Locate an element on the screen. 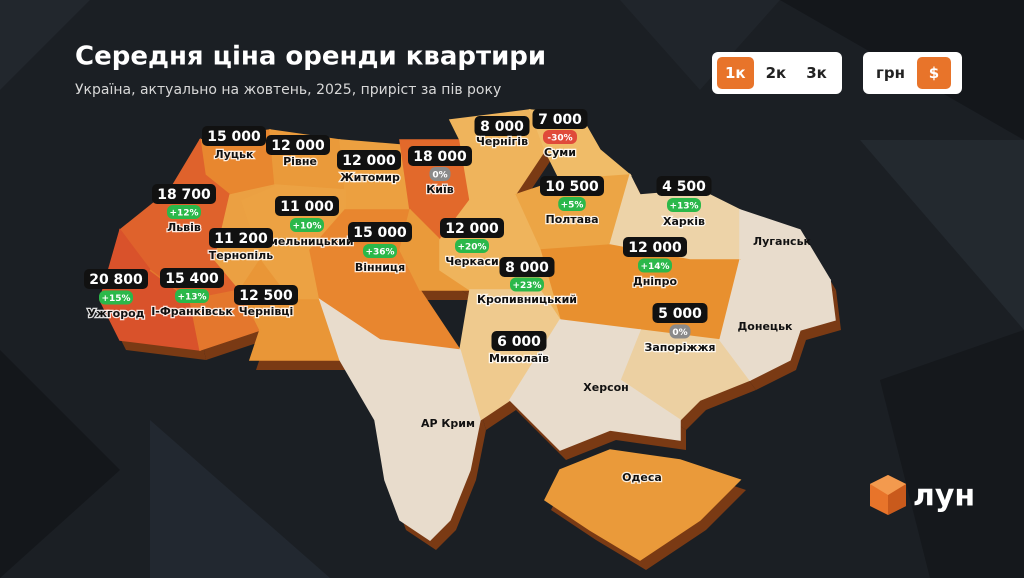 The height and width of the screenshot is (578, 1024). region-name: Львів is located at coordinates (184, 227).